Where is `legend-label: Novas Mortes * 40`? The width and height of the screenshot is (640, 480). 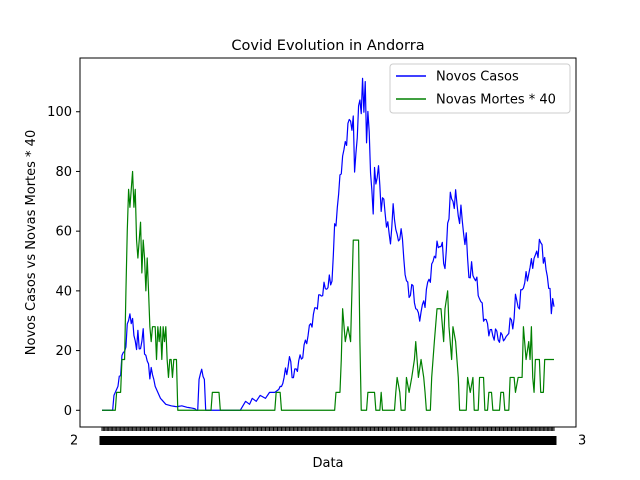 legend-label: Novas Mortes * 40 is located at coordinates (496, 100).